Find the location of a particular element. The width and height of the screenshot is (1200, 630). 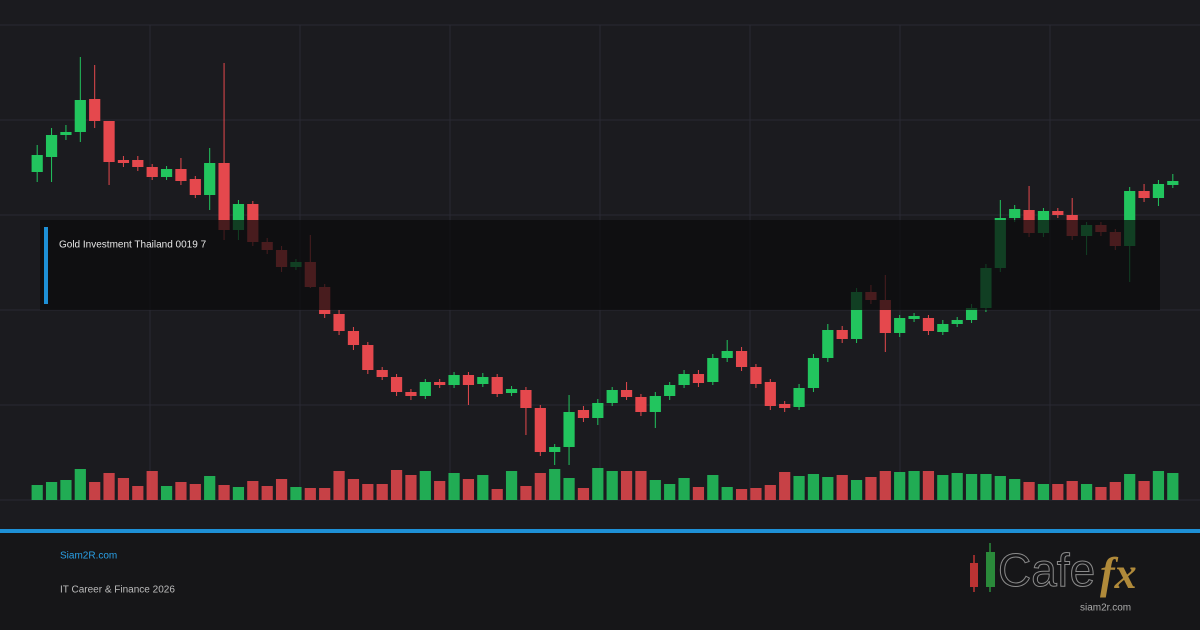

logo-fx: fx is located at coordinates (1118, 573).